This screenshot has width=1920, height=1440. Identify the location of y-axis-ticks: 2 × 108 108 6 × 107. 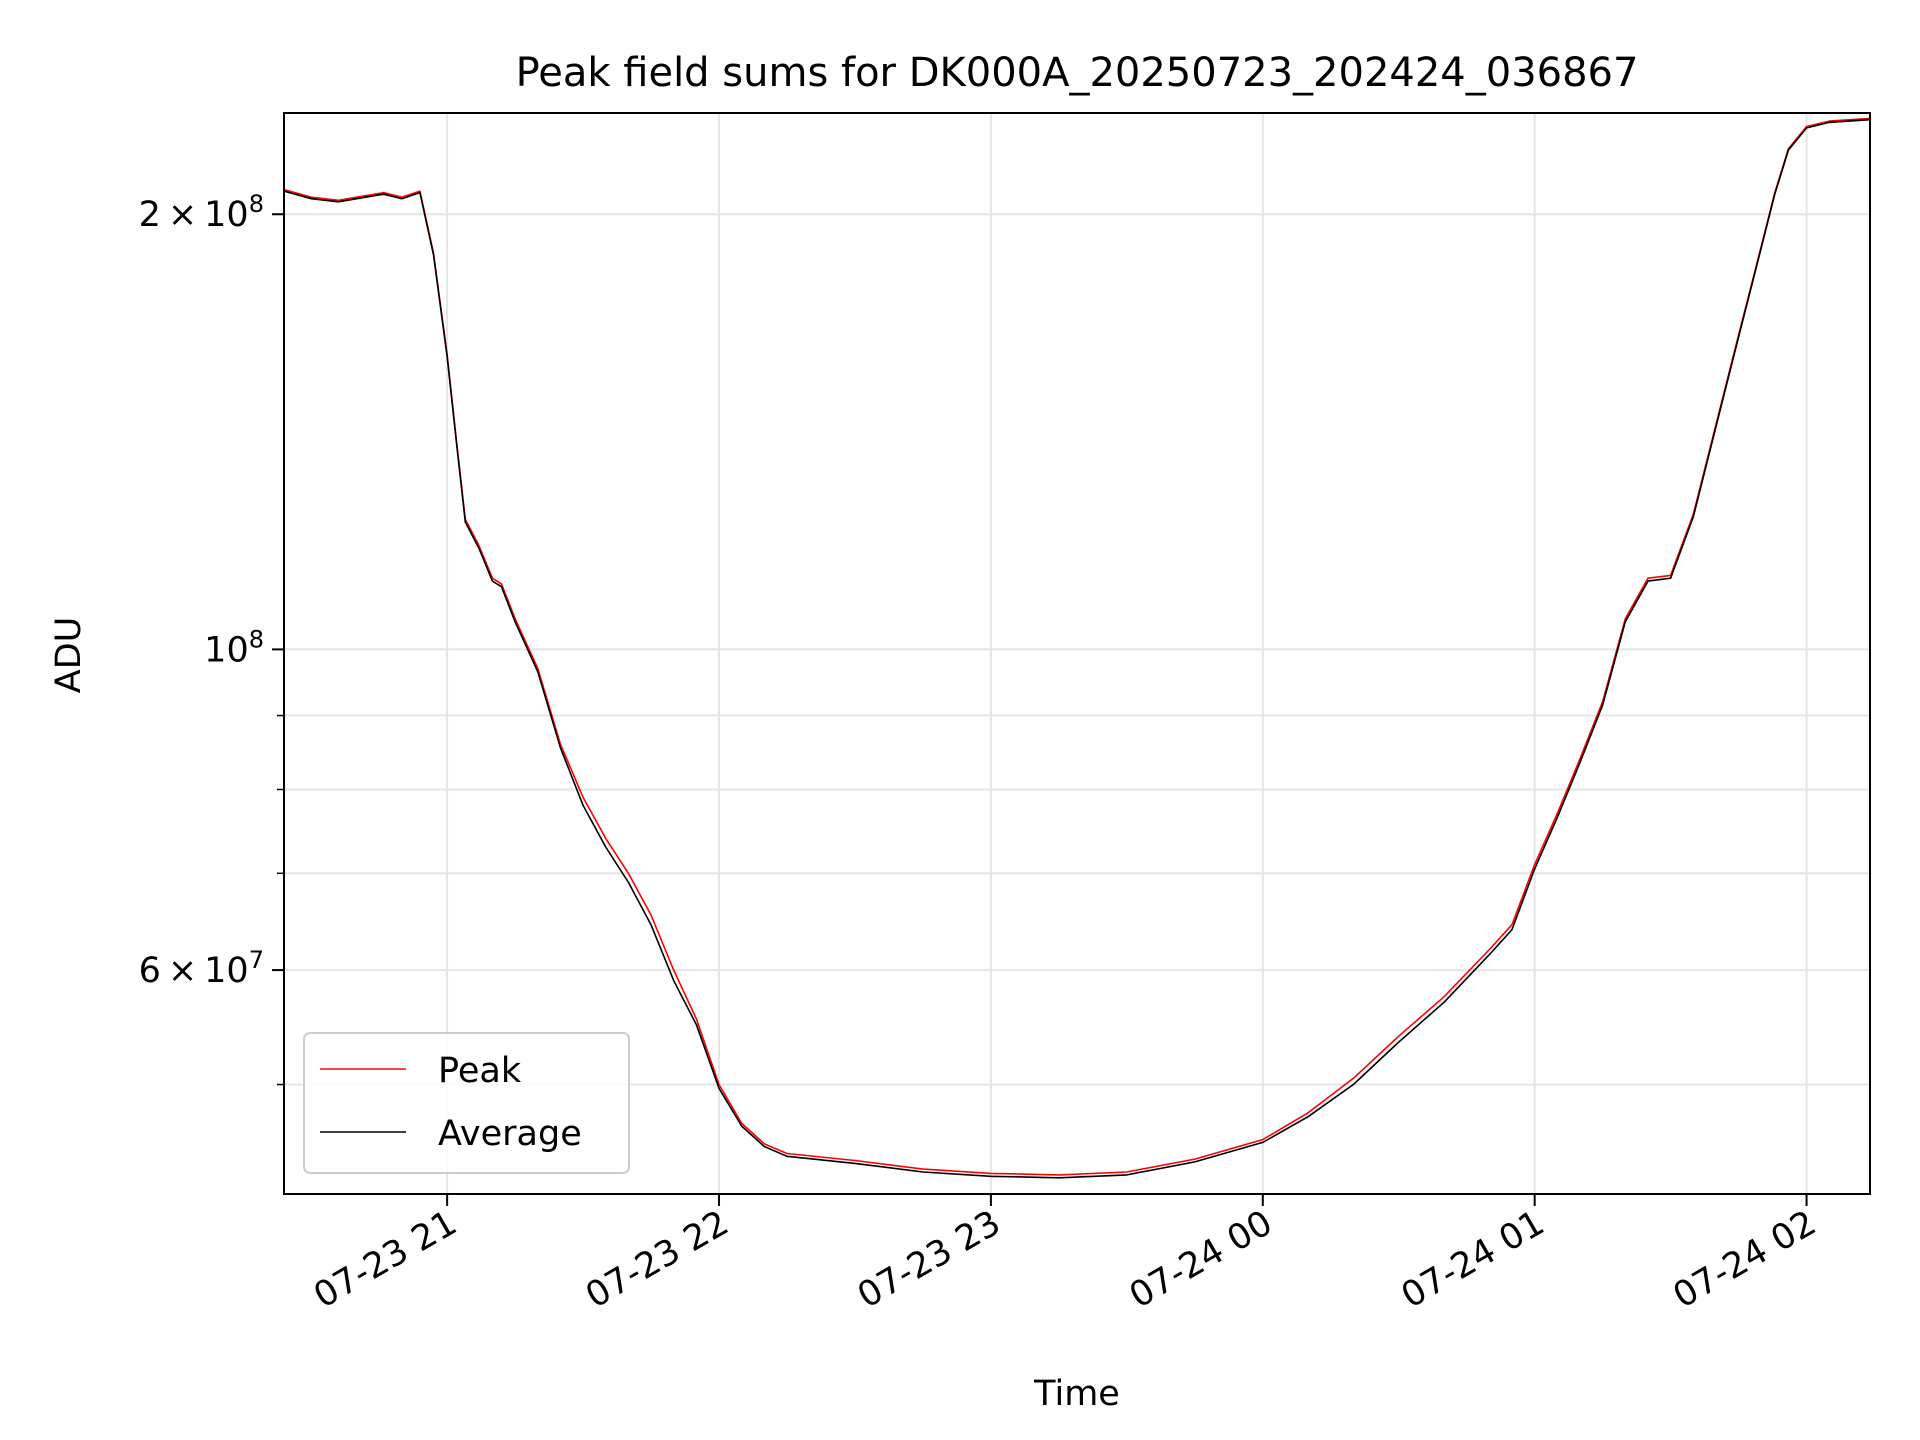
(211, 638).